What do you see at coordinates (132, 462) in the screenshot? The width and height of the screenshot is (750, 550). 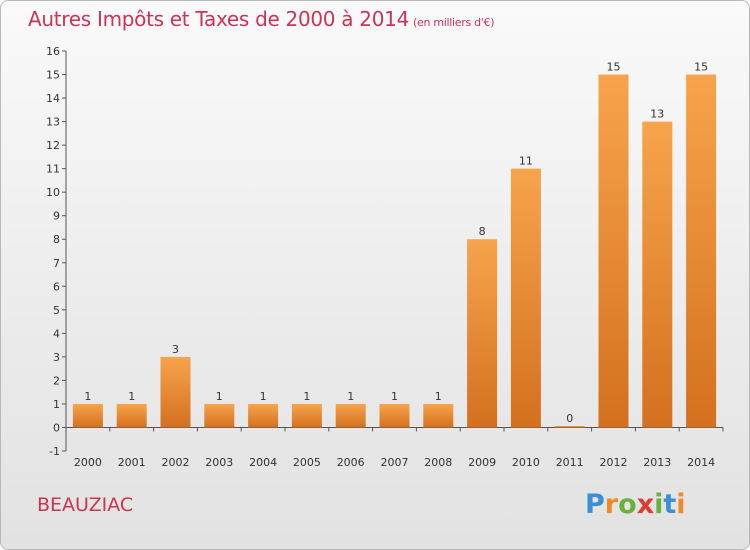 I see `x-tick-label: 2001` at bounding box center [132, 462].